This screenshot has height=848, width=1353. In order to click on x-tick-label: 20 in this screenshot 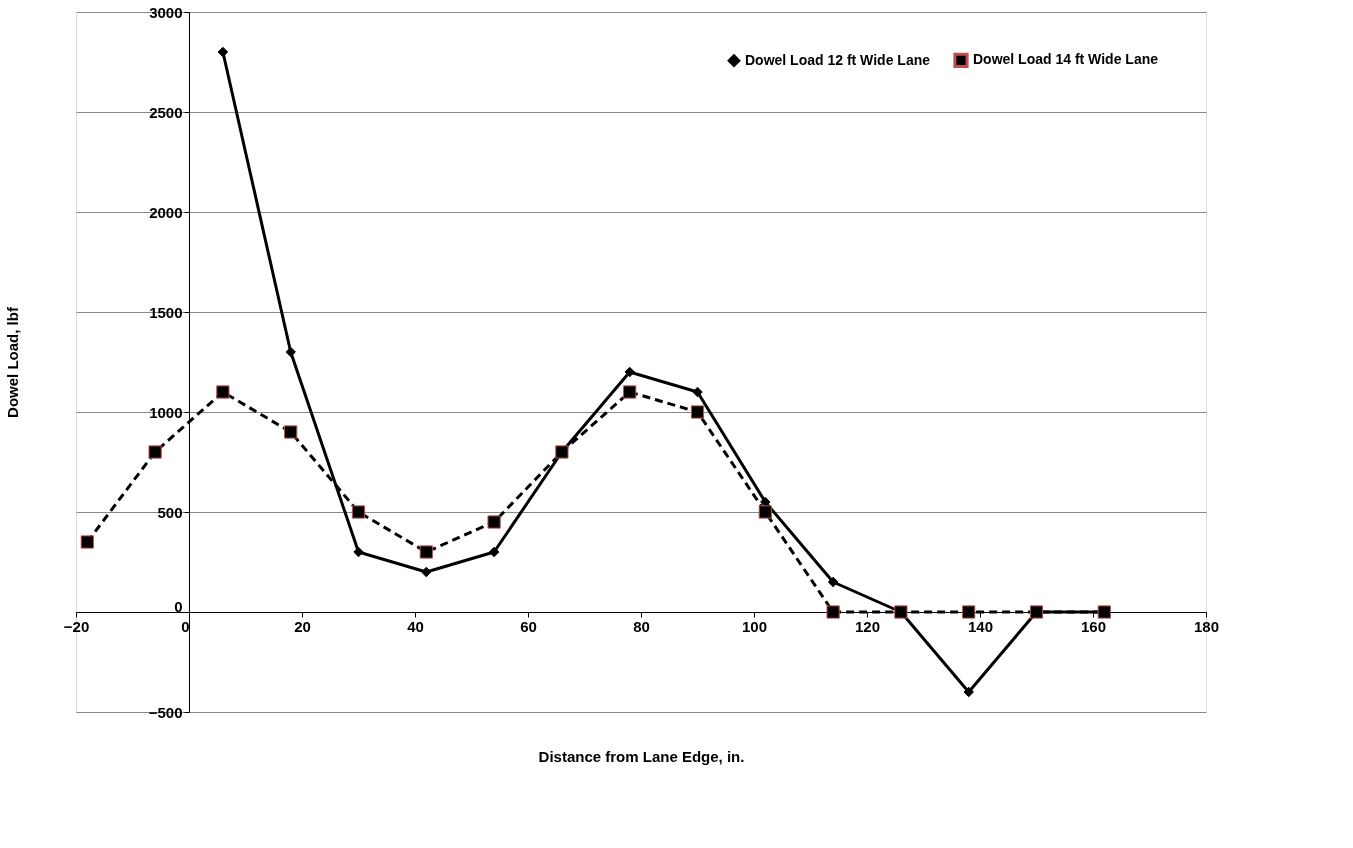, I will do `click(302, 626)`.